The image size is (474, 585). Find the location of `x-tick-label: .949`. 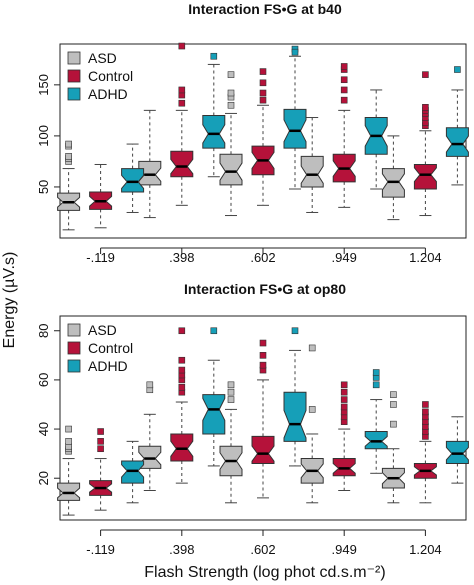

x-tick-label: .949 is located at coordinates (344, 257).